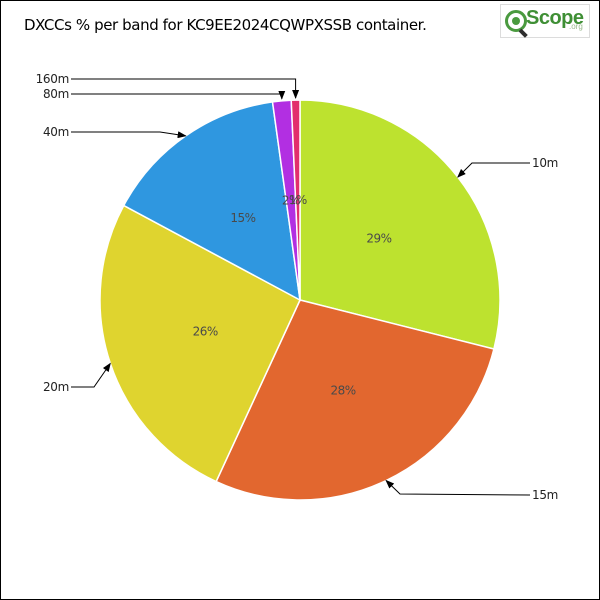 Image resolution: width=600 pixels, height=600 pixels. Describe the element at coordinates (291, 200) in the screenshot. I see `slice-percent-label-80m: 2%` at that location.